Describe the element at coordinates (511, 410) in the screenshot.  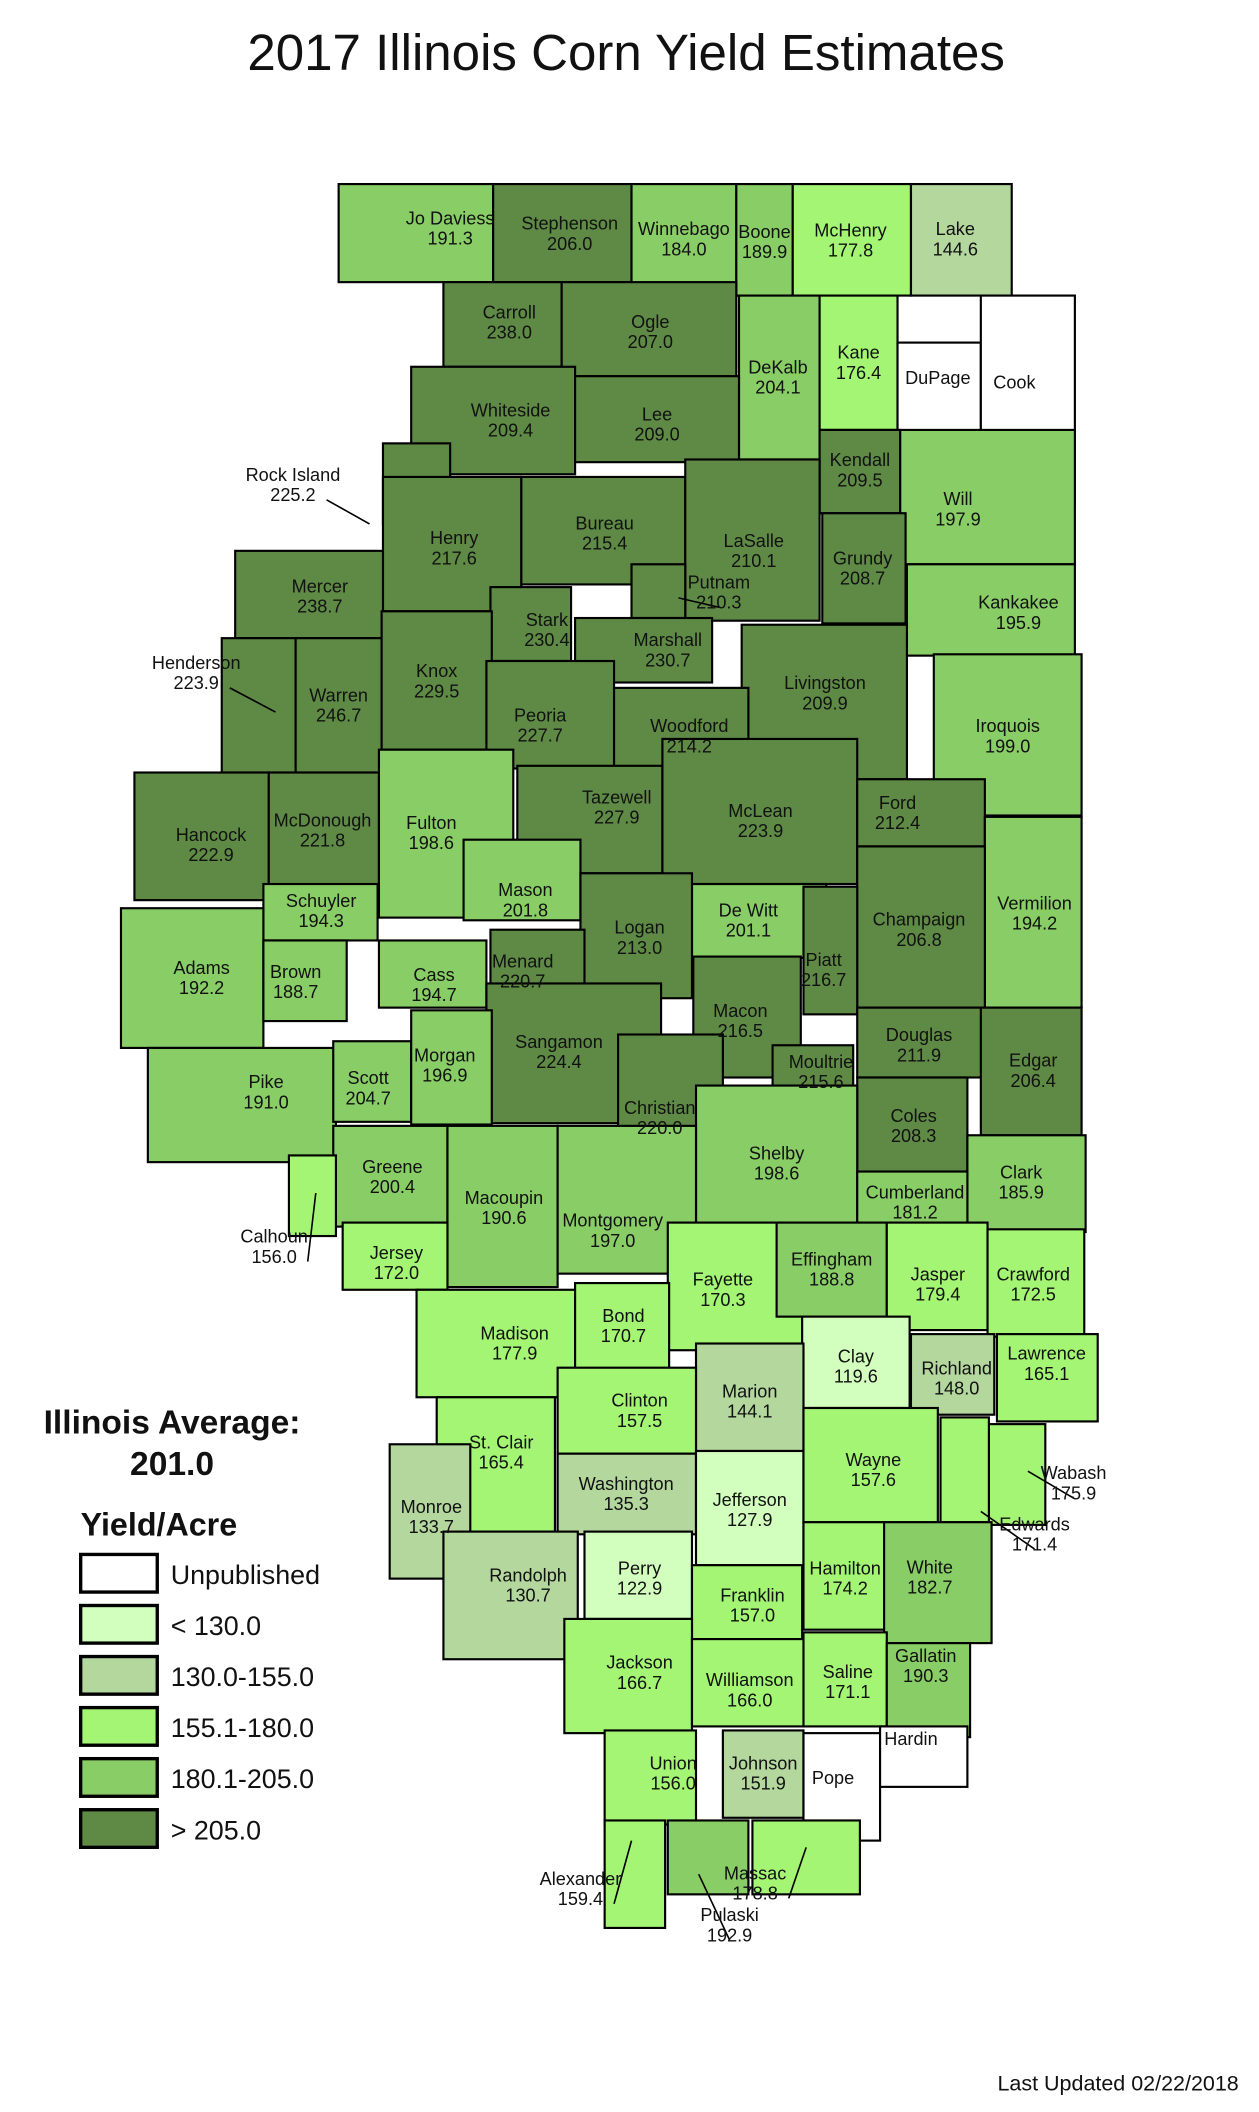
I see `county-name-whiteside: Whiteside` at that location.